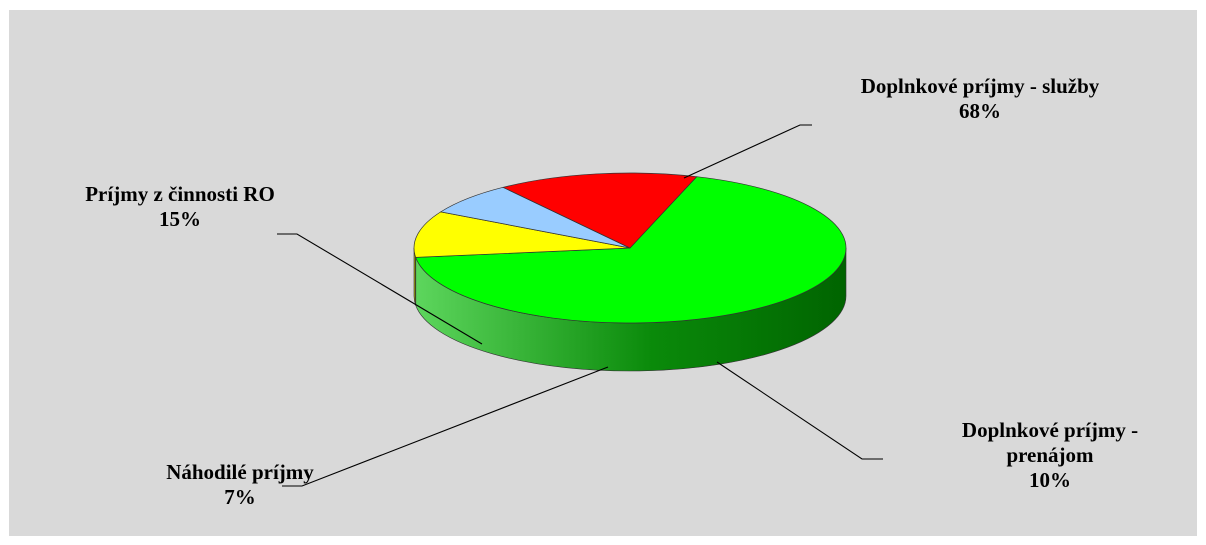 Image resolution: width=1206 pixels, height=545 pixels. What do you see at coordinates (180, 219) in the screenshot?
I see `data-label-cinnost-ro-percent: 15%` at bounding box center [180, 219].